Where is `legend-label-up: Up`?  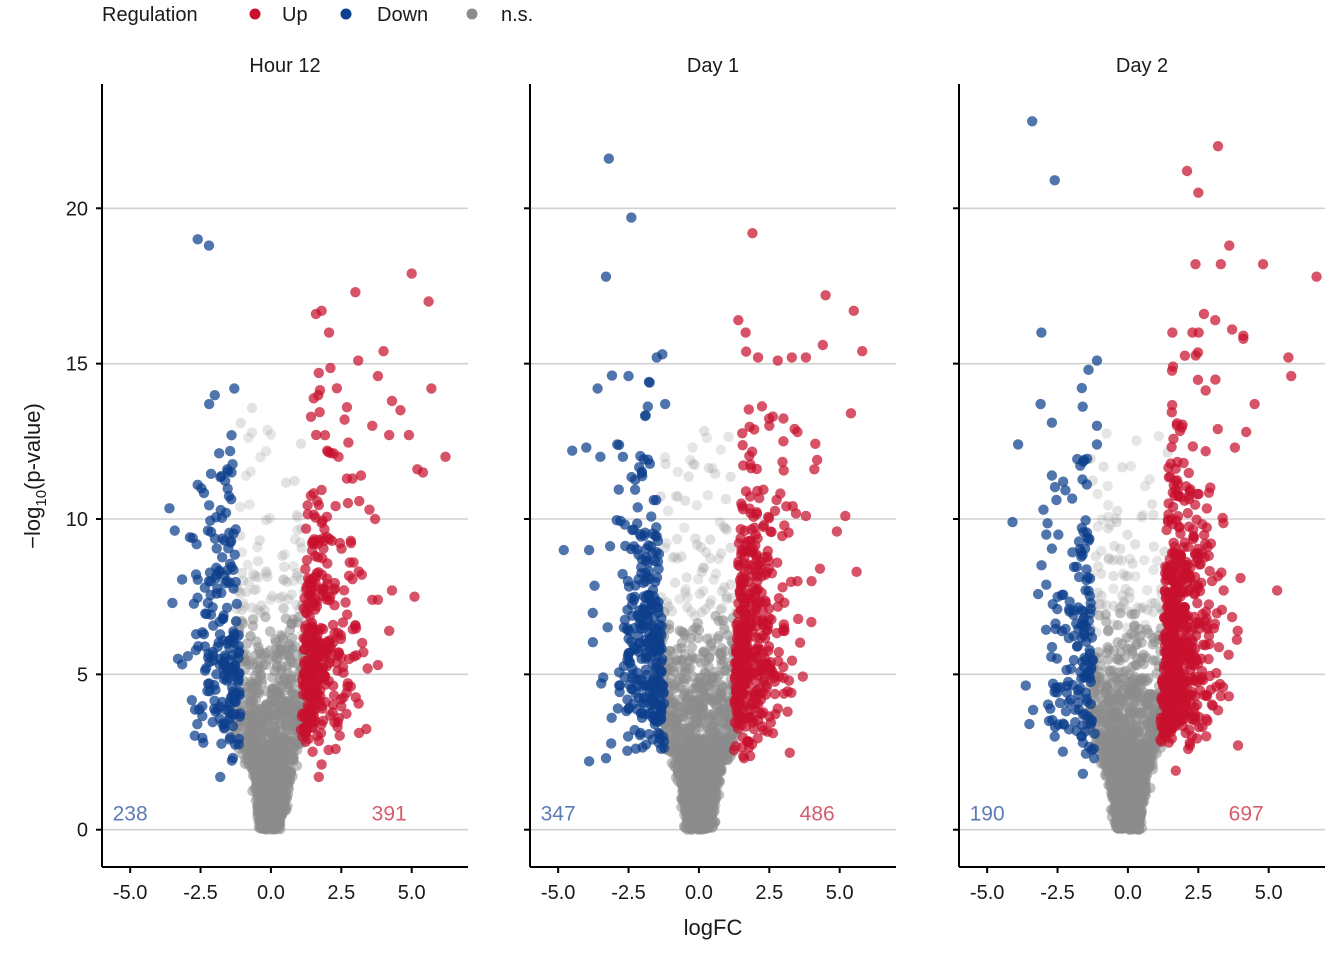 legend-label-up: Up is located at coordinates (295, 15).